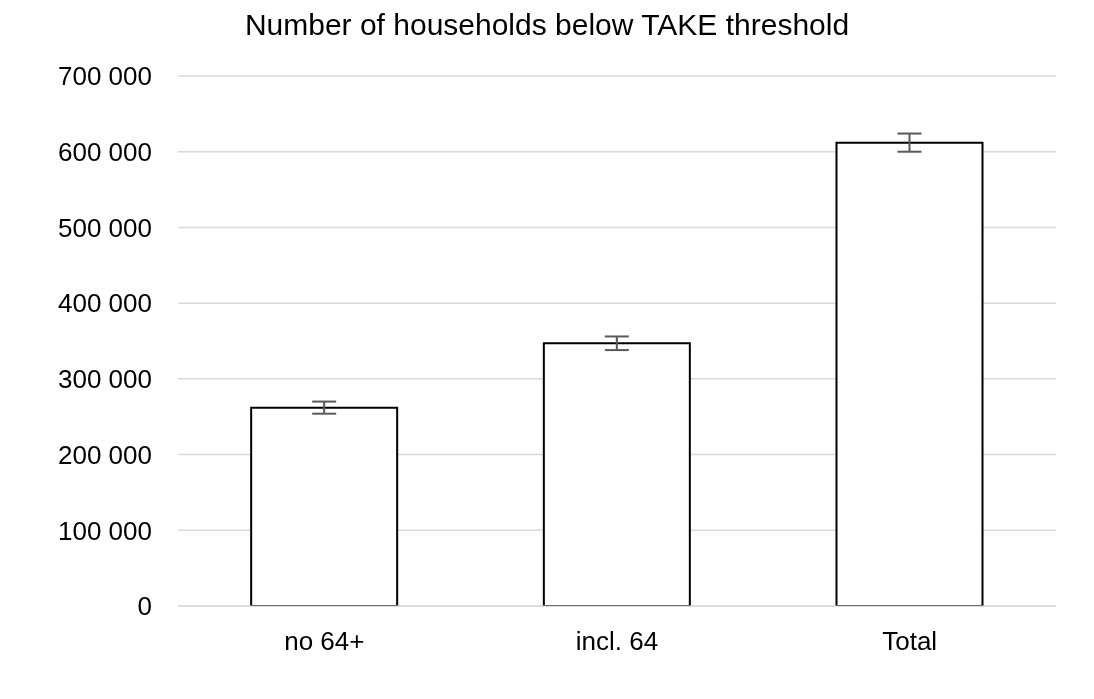 The height and width of the screenshot is (699, 1094). Describe the element at coordinates (617, 641) in the screenshot. I see `x-tick-label: incl. 64` at that location.